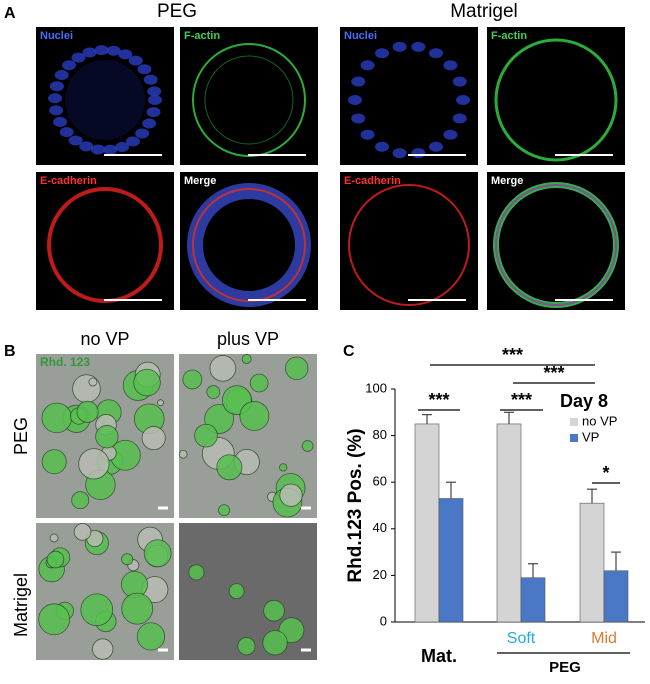 The height and width of the screenshot is (684, 650). Describe the element at coordinates (380, 574) in the screenshot. I see `y-tick-label: 20` at that location.